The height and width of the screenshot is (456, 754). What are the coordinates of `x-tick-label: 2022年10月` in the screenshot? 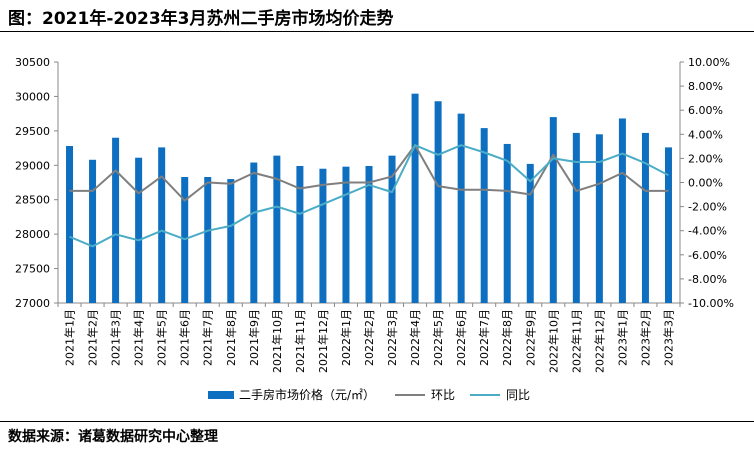 It's located at (553, 341).